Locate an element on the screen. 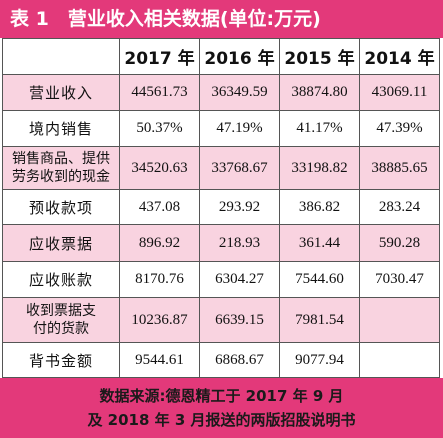 This screenshot has height=438, width=443. row-label-line: 收到票据支 is located at coordinates (61, 311).